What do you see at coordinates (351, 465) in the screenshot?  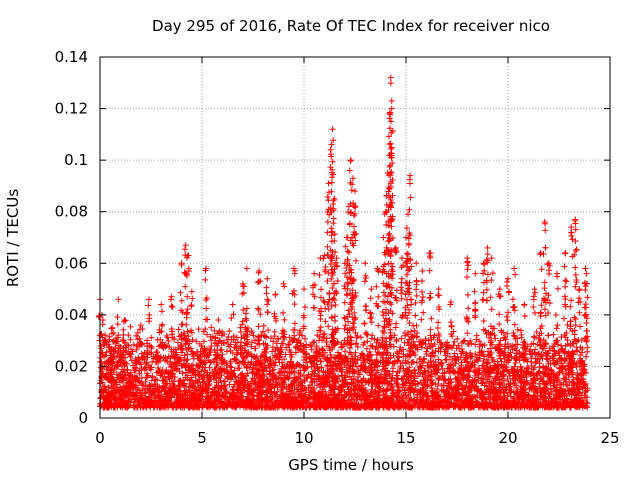 I see `x-axis-label: GPS time / hours` at bounding box center [351, 465].